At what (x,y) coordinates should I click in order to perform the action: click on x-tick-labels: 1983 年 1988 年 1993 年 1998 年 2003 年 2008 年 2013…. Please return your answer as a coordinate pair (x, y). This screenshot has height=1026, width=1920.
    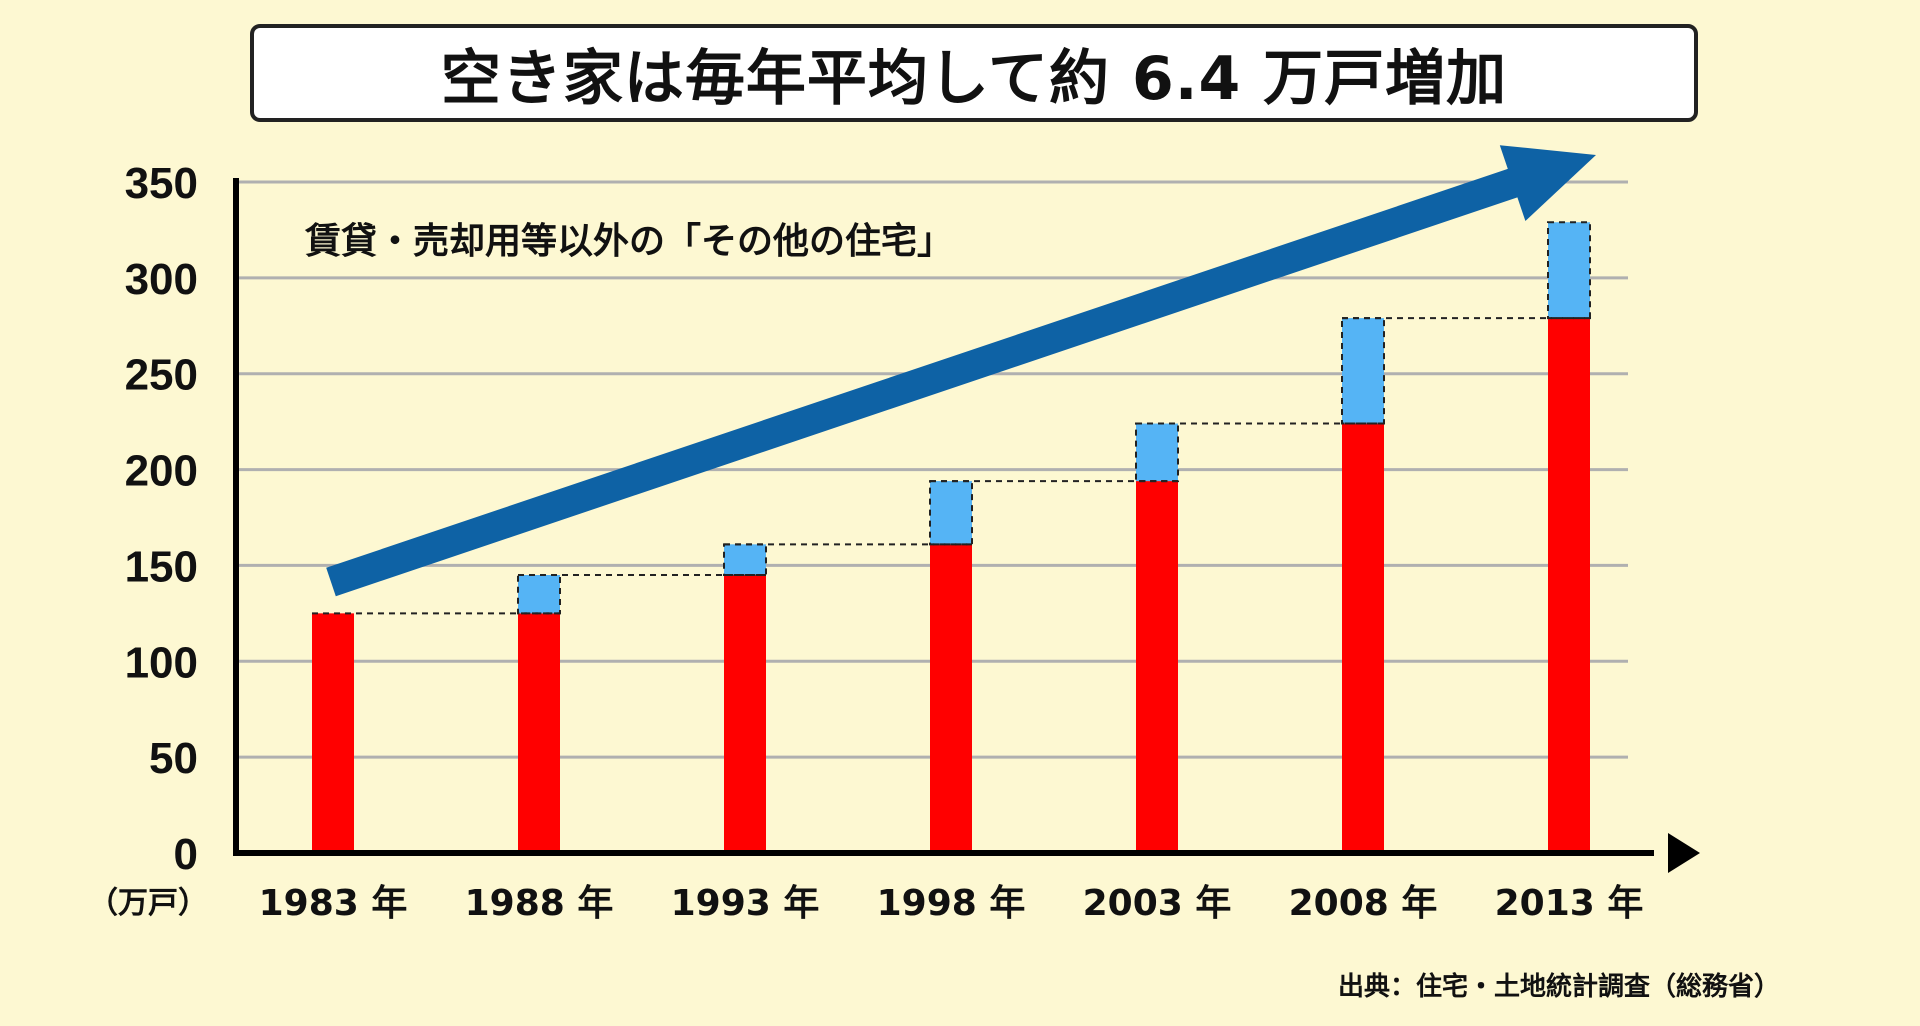
    Looking at the image, I should click on (951, 903).